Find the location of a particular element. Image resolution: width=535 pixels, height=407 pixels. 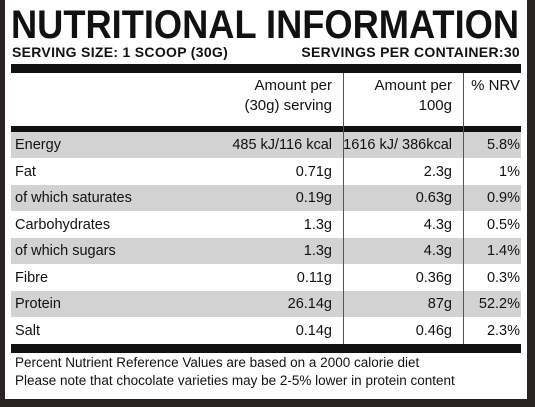

table-row: Carbohydrates 1.3g 4.3g 0.5% is located at coordinates (266, 224).